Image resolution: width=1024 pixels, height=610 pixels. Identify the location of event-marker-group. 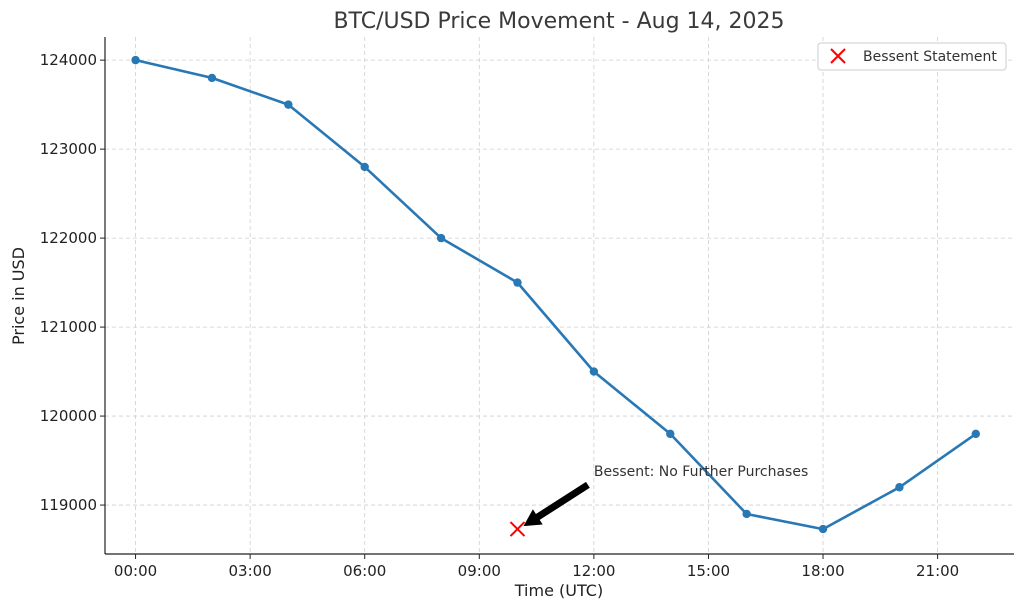
(517, 529).